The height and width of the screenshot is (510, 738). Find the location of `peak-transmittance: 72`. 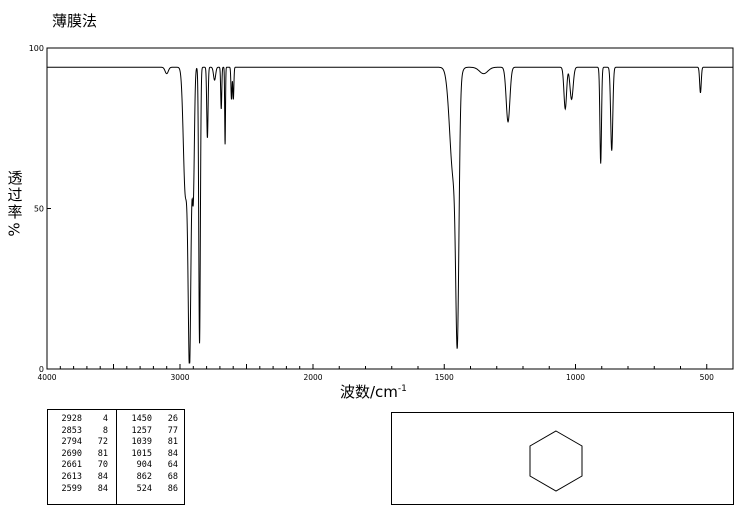

peak-transmittance: 72 is located at coordinates (102, 442).